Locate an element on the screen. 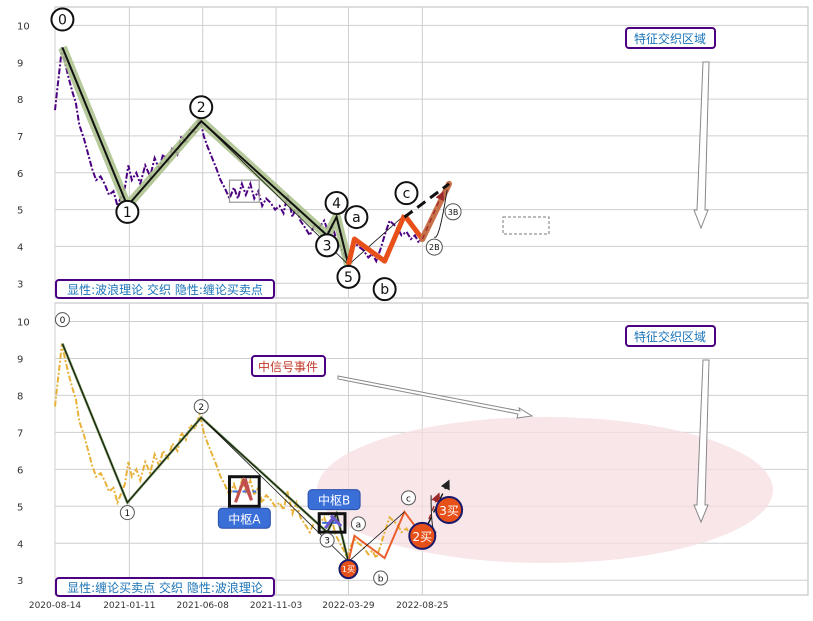  wave-label-3: 3 is located at coordinates (327, 246).